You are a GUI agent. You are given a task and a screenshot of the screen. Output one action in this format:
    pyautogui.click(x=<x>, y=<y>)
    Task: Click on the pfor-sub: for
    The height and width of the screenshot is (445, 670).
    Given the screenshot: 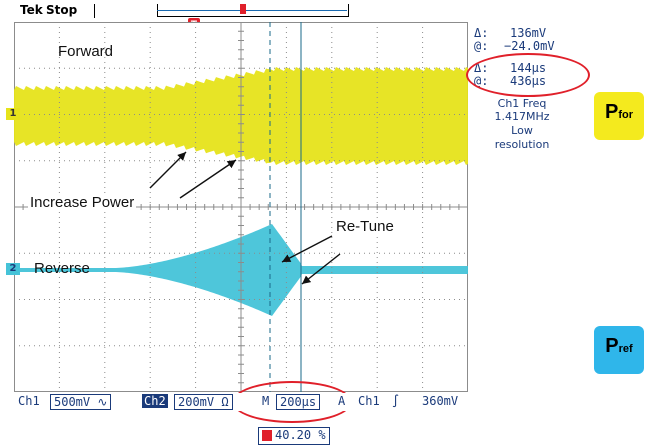 What is the action you would take?
    pyautogui.click(x=625, y=115)
    